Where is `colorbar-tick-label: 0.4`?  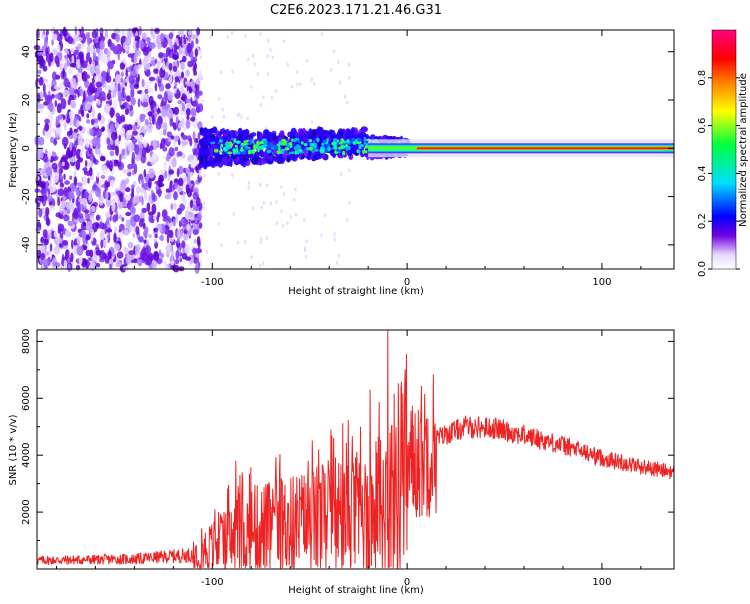 colorbar-tick-label: 0.4 is located at coordinates (702, 173).